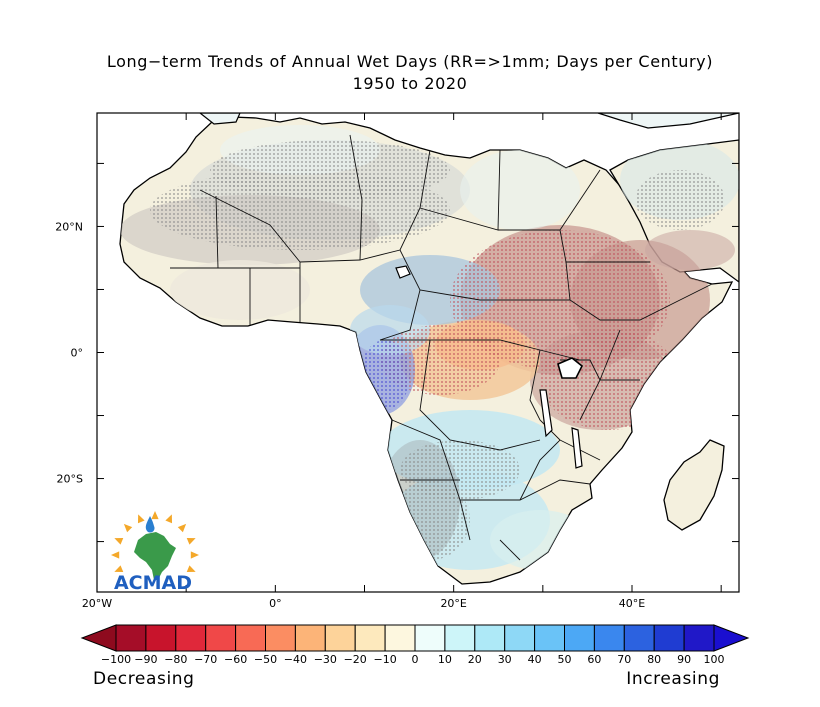  Describe the element at coordinates (384, 659) in the screenshot. I see `colorbar-level-label: −10` at that location.